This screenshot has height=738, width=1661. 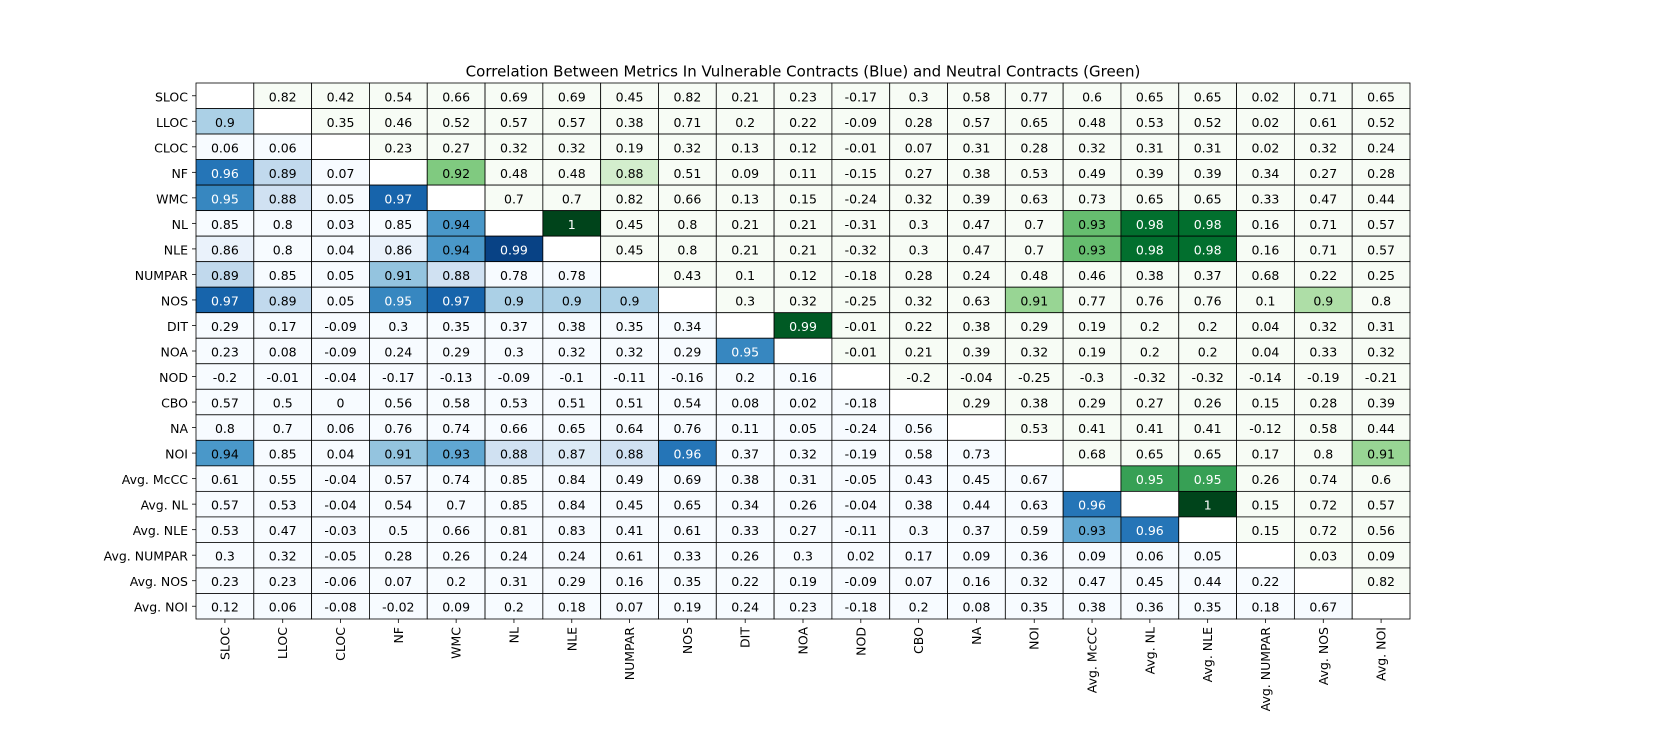 I want to click on cell-label: 0.9, so click(x=514, y=300).